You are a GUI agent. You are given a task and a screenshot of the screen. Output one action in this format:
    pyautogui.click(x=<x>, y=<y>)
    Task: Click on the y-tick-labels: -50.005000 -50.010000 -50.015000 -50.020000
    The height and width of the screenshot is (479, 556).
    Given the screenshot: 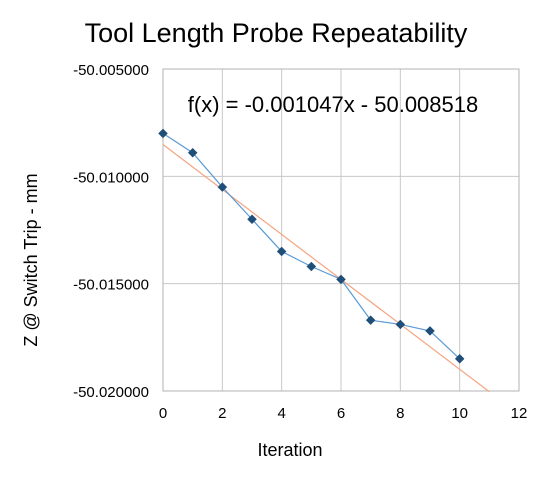 What is the action you would take?
    pyautogui.click(x=111, y=231)
    